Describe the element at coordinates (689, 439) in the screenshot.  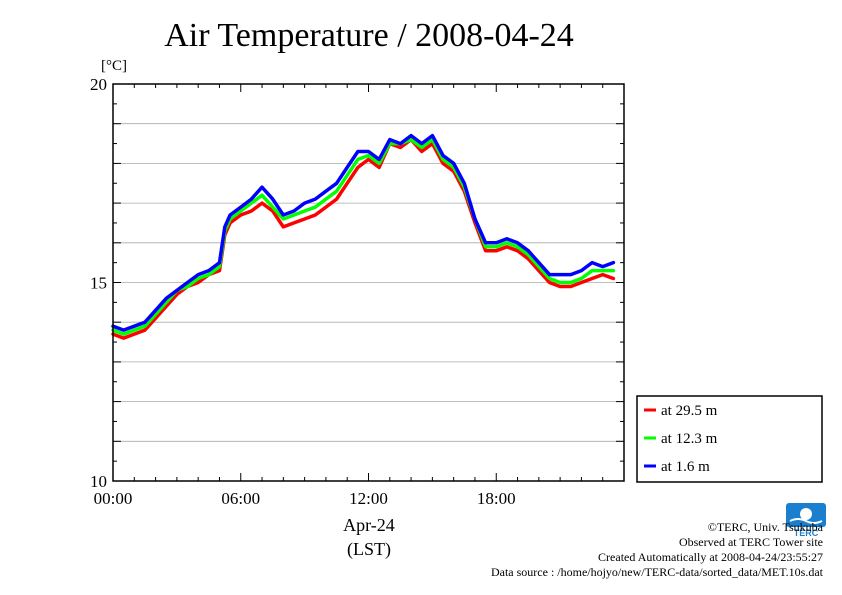
I see `legend-label: at 12.3 m` at that location.